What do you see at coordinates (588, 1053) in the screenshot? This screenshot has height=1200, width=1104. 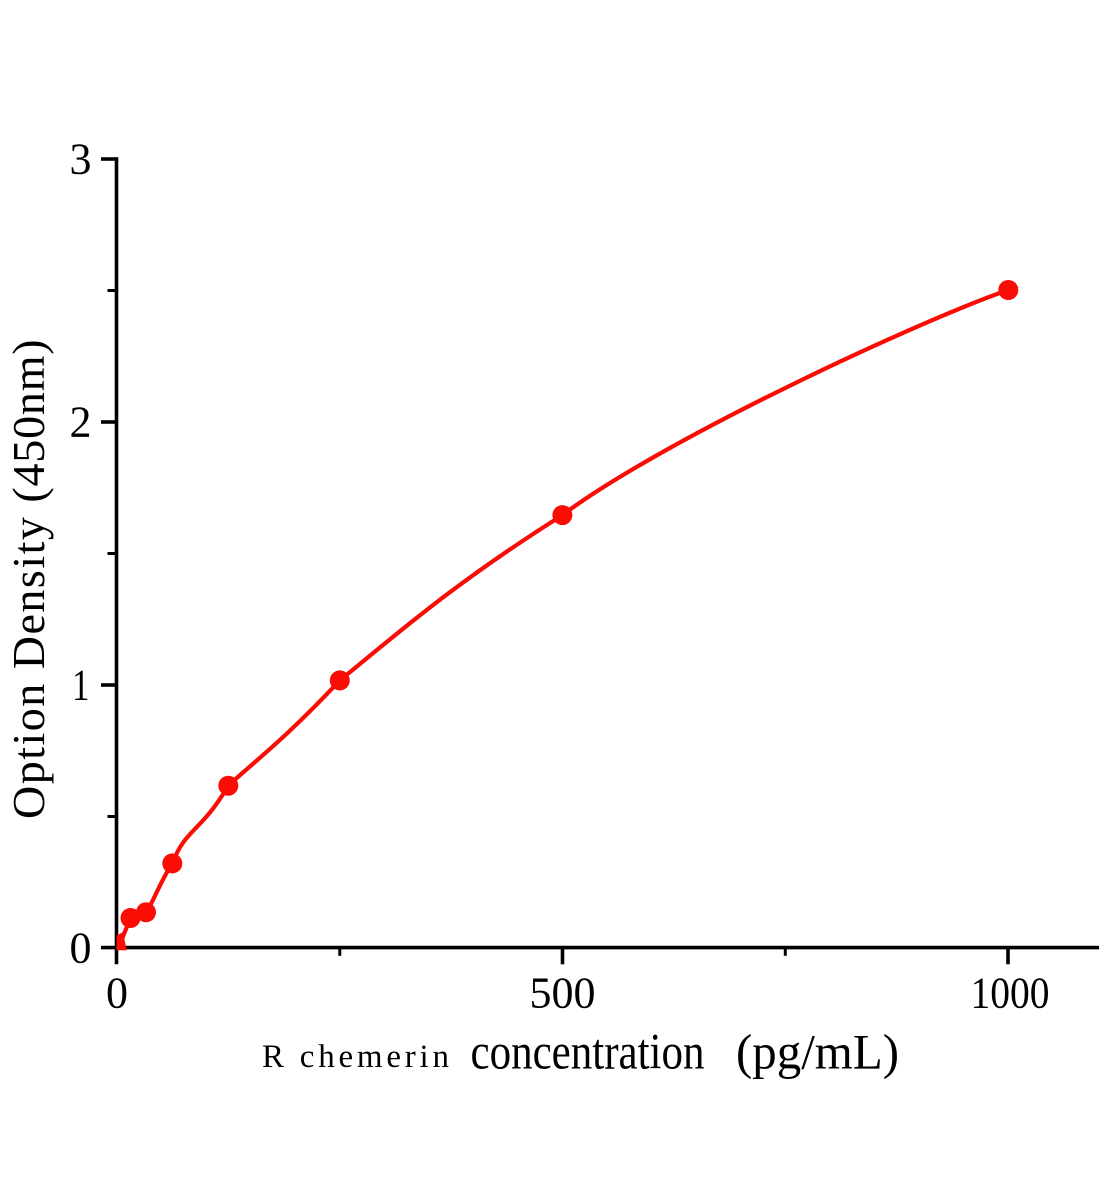 I see `svg-text: concentration` at bounding box center [588, 1053].